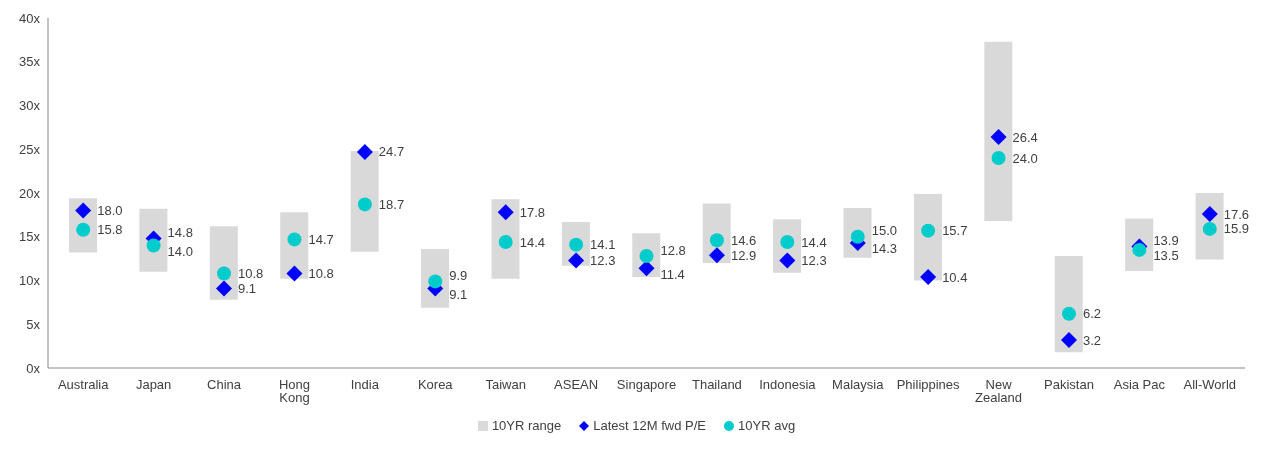 The height and width of the screenshot is (451, 1273). Describe the element at coordinates (180, 251) in the screenshot. I see `data-label: 14.0` at that location.